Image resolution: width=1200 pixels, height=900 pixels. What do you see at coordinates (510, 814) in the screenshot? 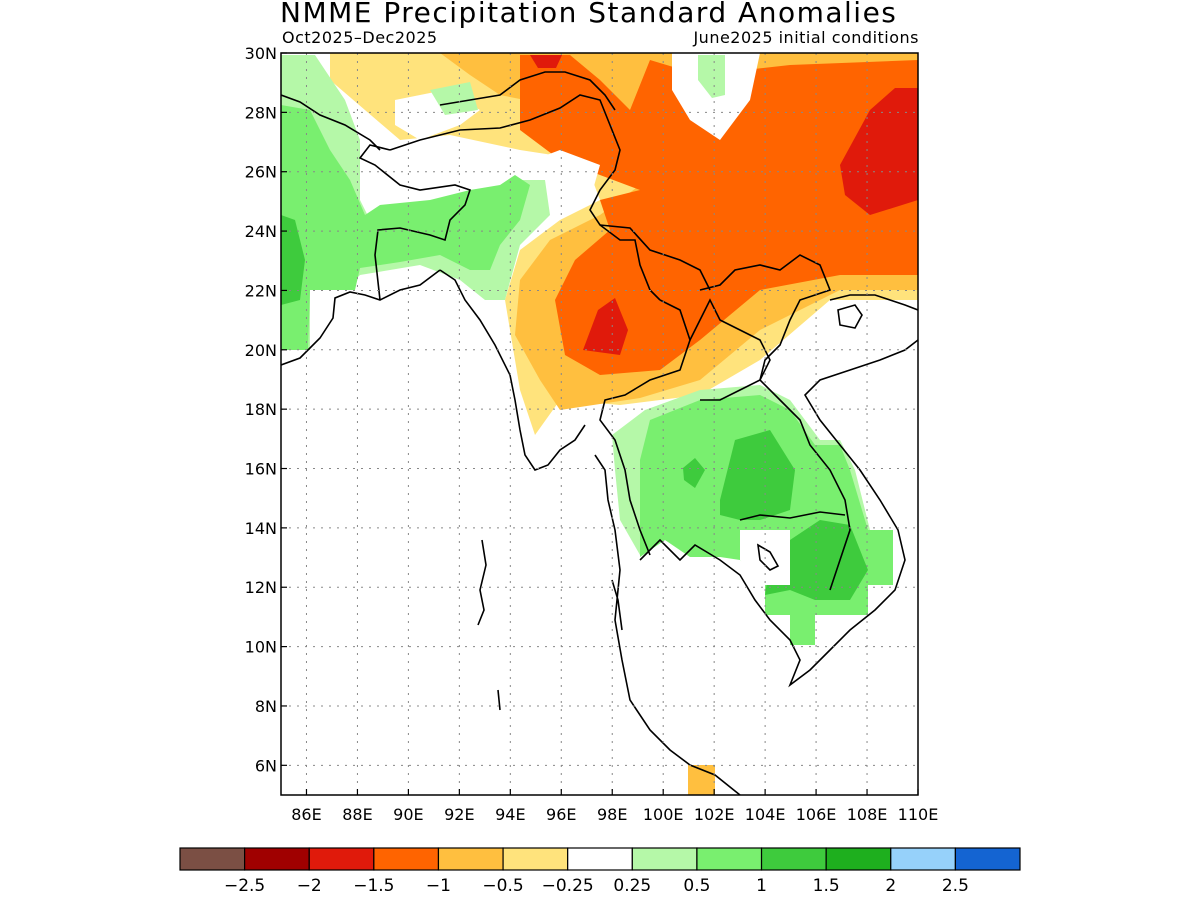
I see `lon-tick-label: 94E` at bounding box center [510, 814].